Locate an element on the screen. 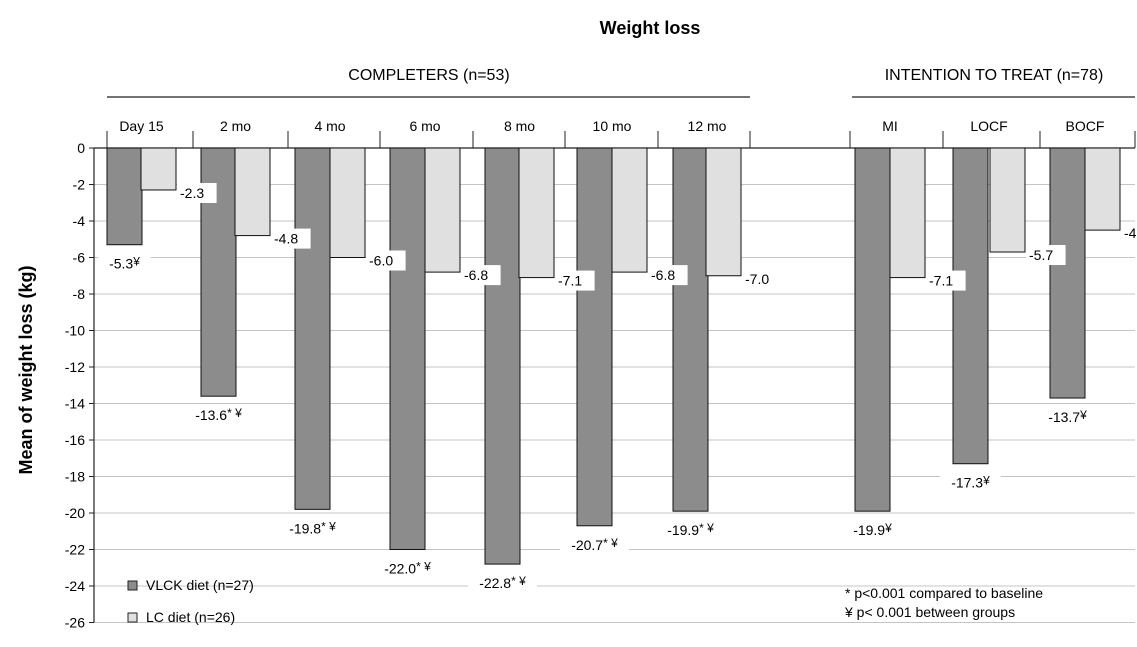  note-star: * p<0.001 compared to baseline is located at coordinates (944, 593).